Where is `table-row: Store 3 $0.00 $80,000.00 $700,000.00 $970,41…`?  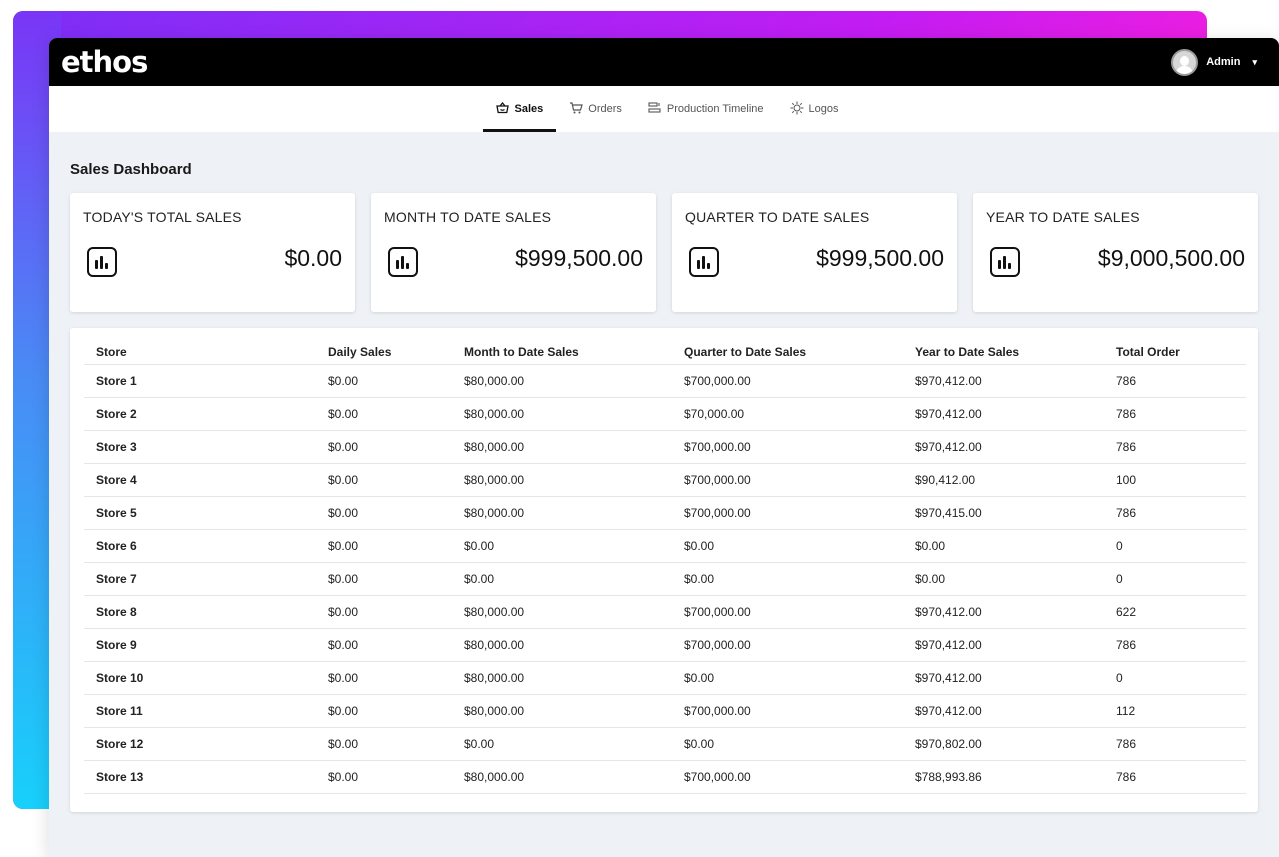
table-row: Store 3 $0.00 $80,000.00 $700,000.00 $970,41… is located at coordinates (665, 447).